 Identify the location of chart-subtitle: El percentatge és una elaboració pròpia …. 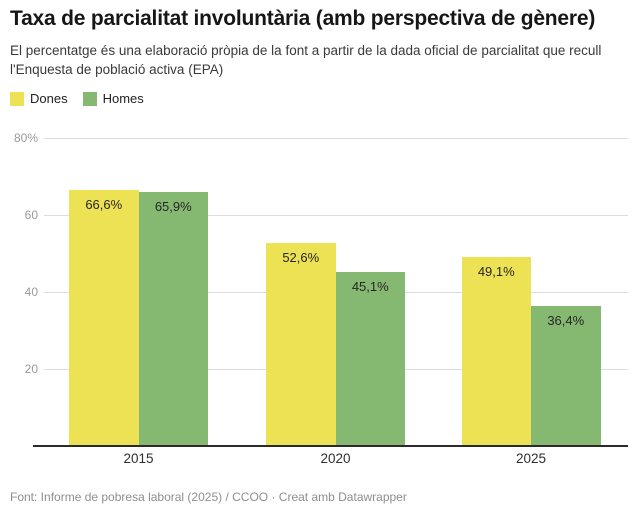
(306, 60).